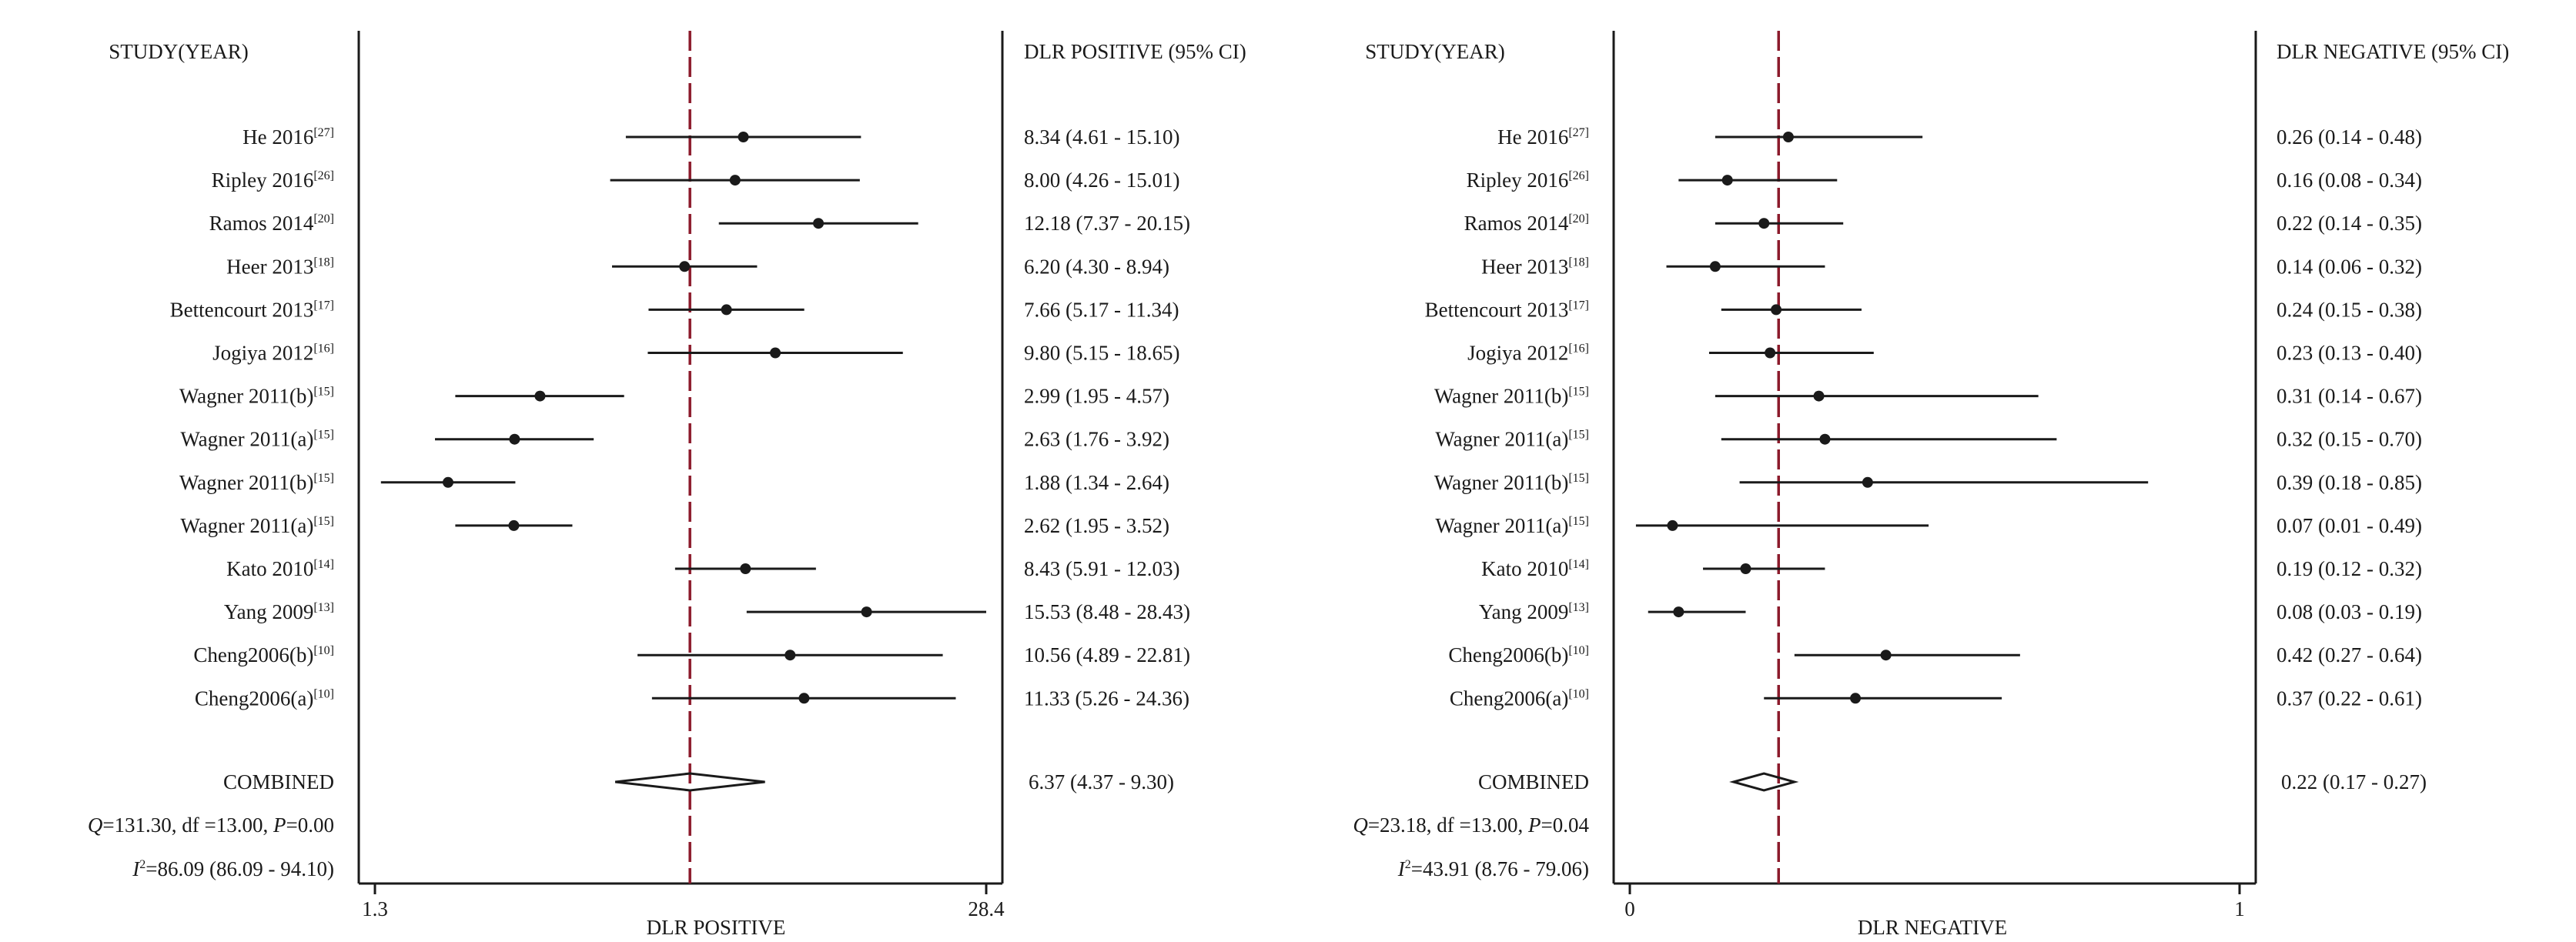  Describe the element at coordinates (2354, 781) in the screenshot. I see `combined-ci-text: 0.22 (0.17 - 0.27)` at that location.